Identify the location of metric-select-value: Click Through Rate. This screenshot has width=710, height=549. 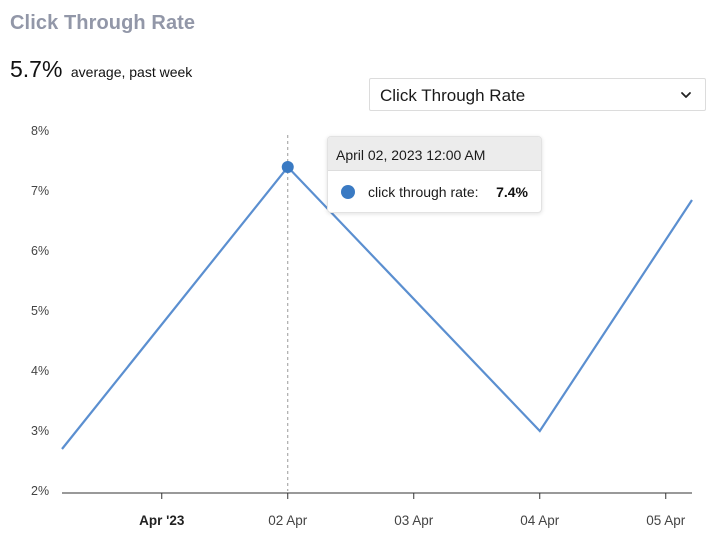
(453, 95).